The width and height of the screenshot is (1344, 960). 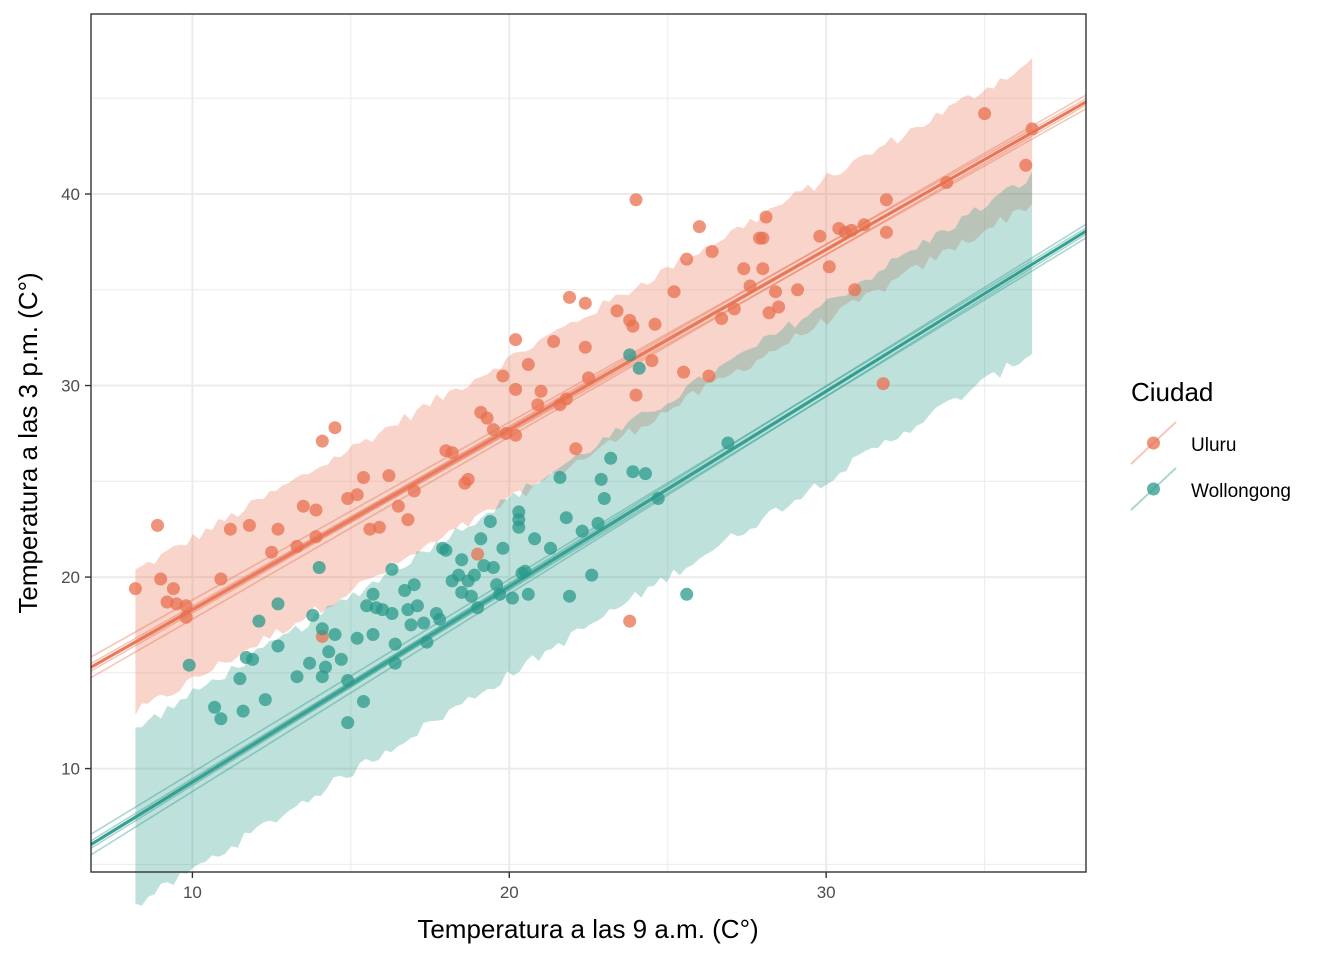 What do you see at coordinates (1241, 491) in the screenshot?
I see `legend-label-wollongong: Wollongong` at bounding box center [1241, 491].